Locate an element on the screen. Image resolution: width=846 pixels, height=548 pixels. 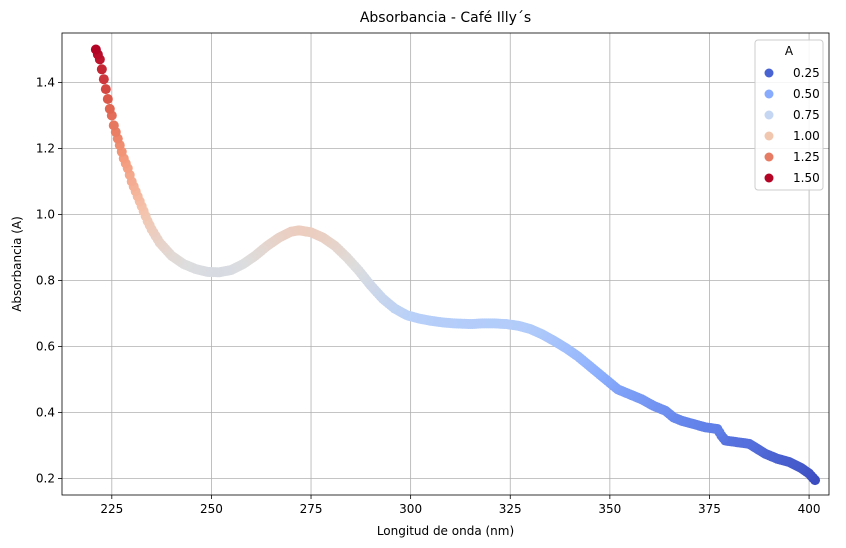
y-axis-label: Absorbancia (A) is located at coordinates (17, 264).